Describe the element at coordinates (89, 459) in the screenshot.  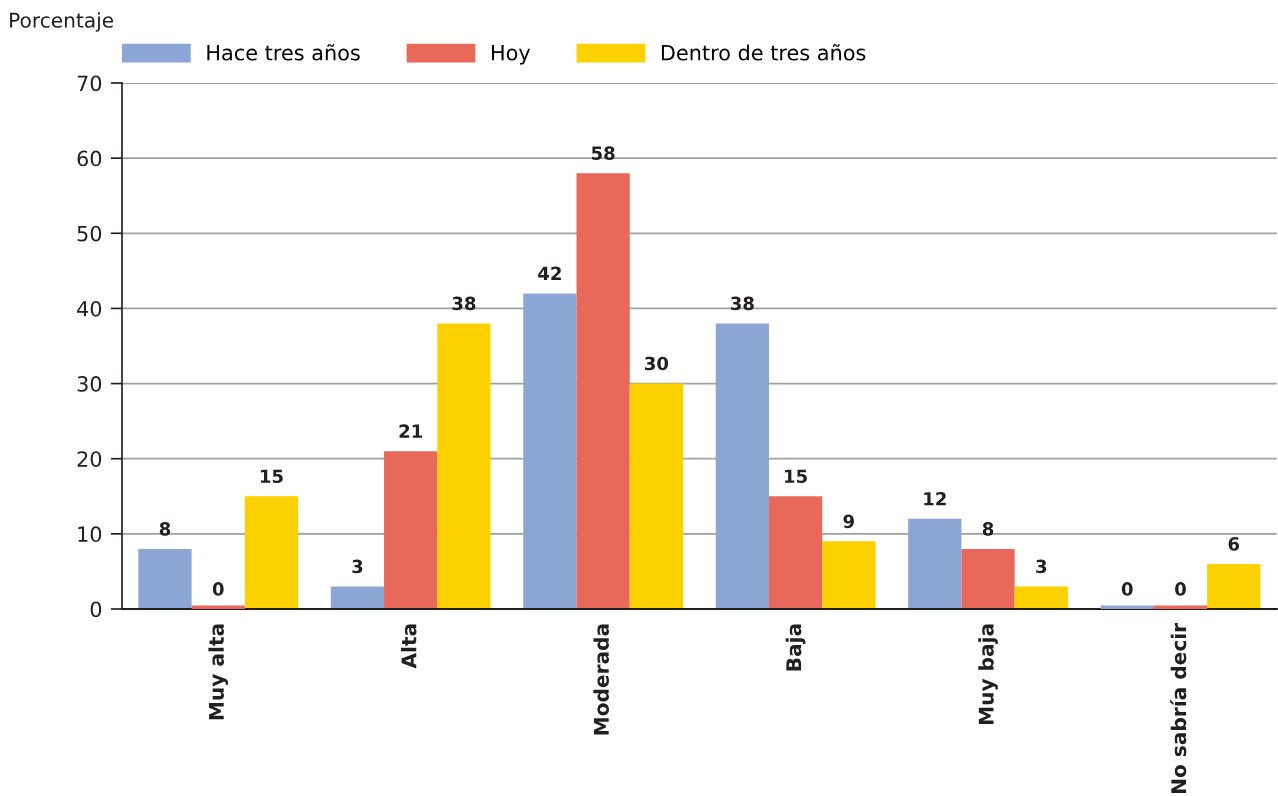
I see `y-tick-label: 20` at that location.